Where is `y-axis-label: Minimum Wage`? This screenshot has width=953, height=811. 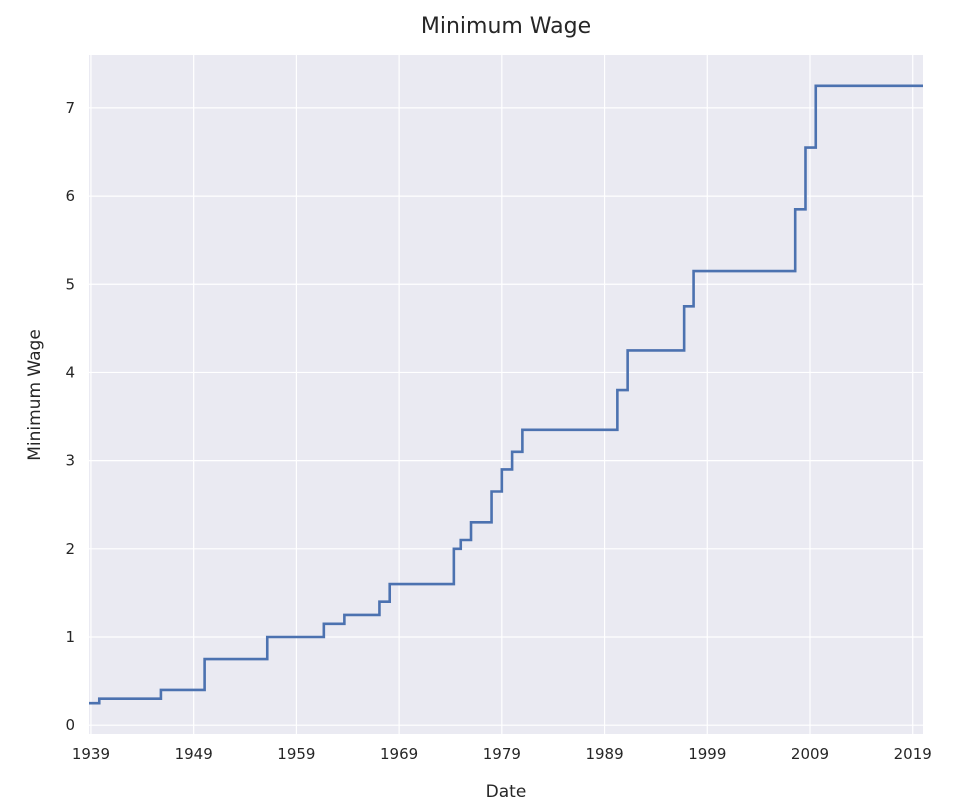 y-axis-label: Minimum Wage is located at coordinates (35, 395).